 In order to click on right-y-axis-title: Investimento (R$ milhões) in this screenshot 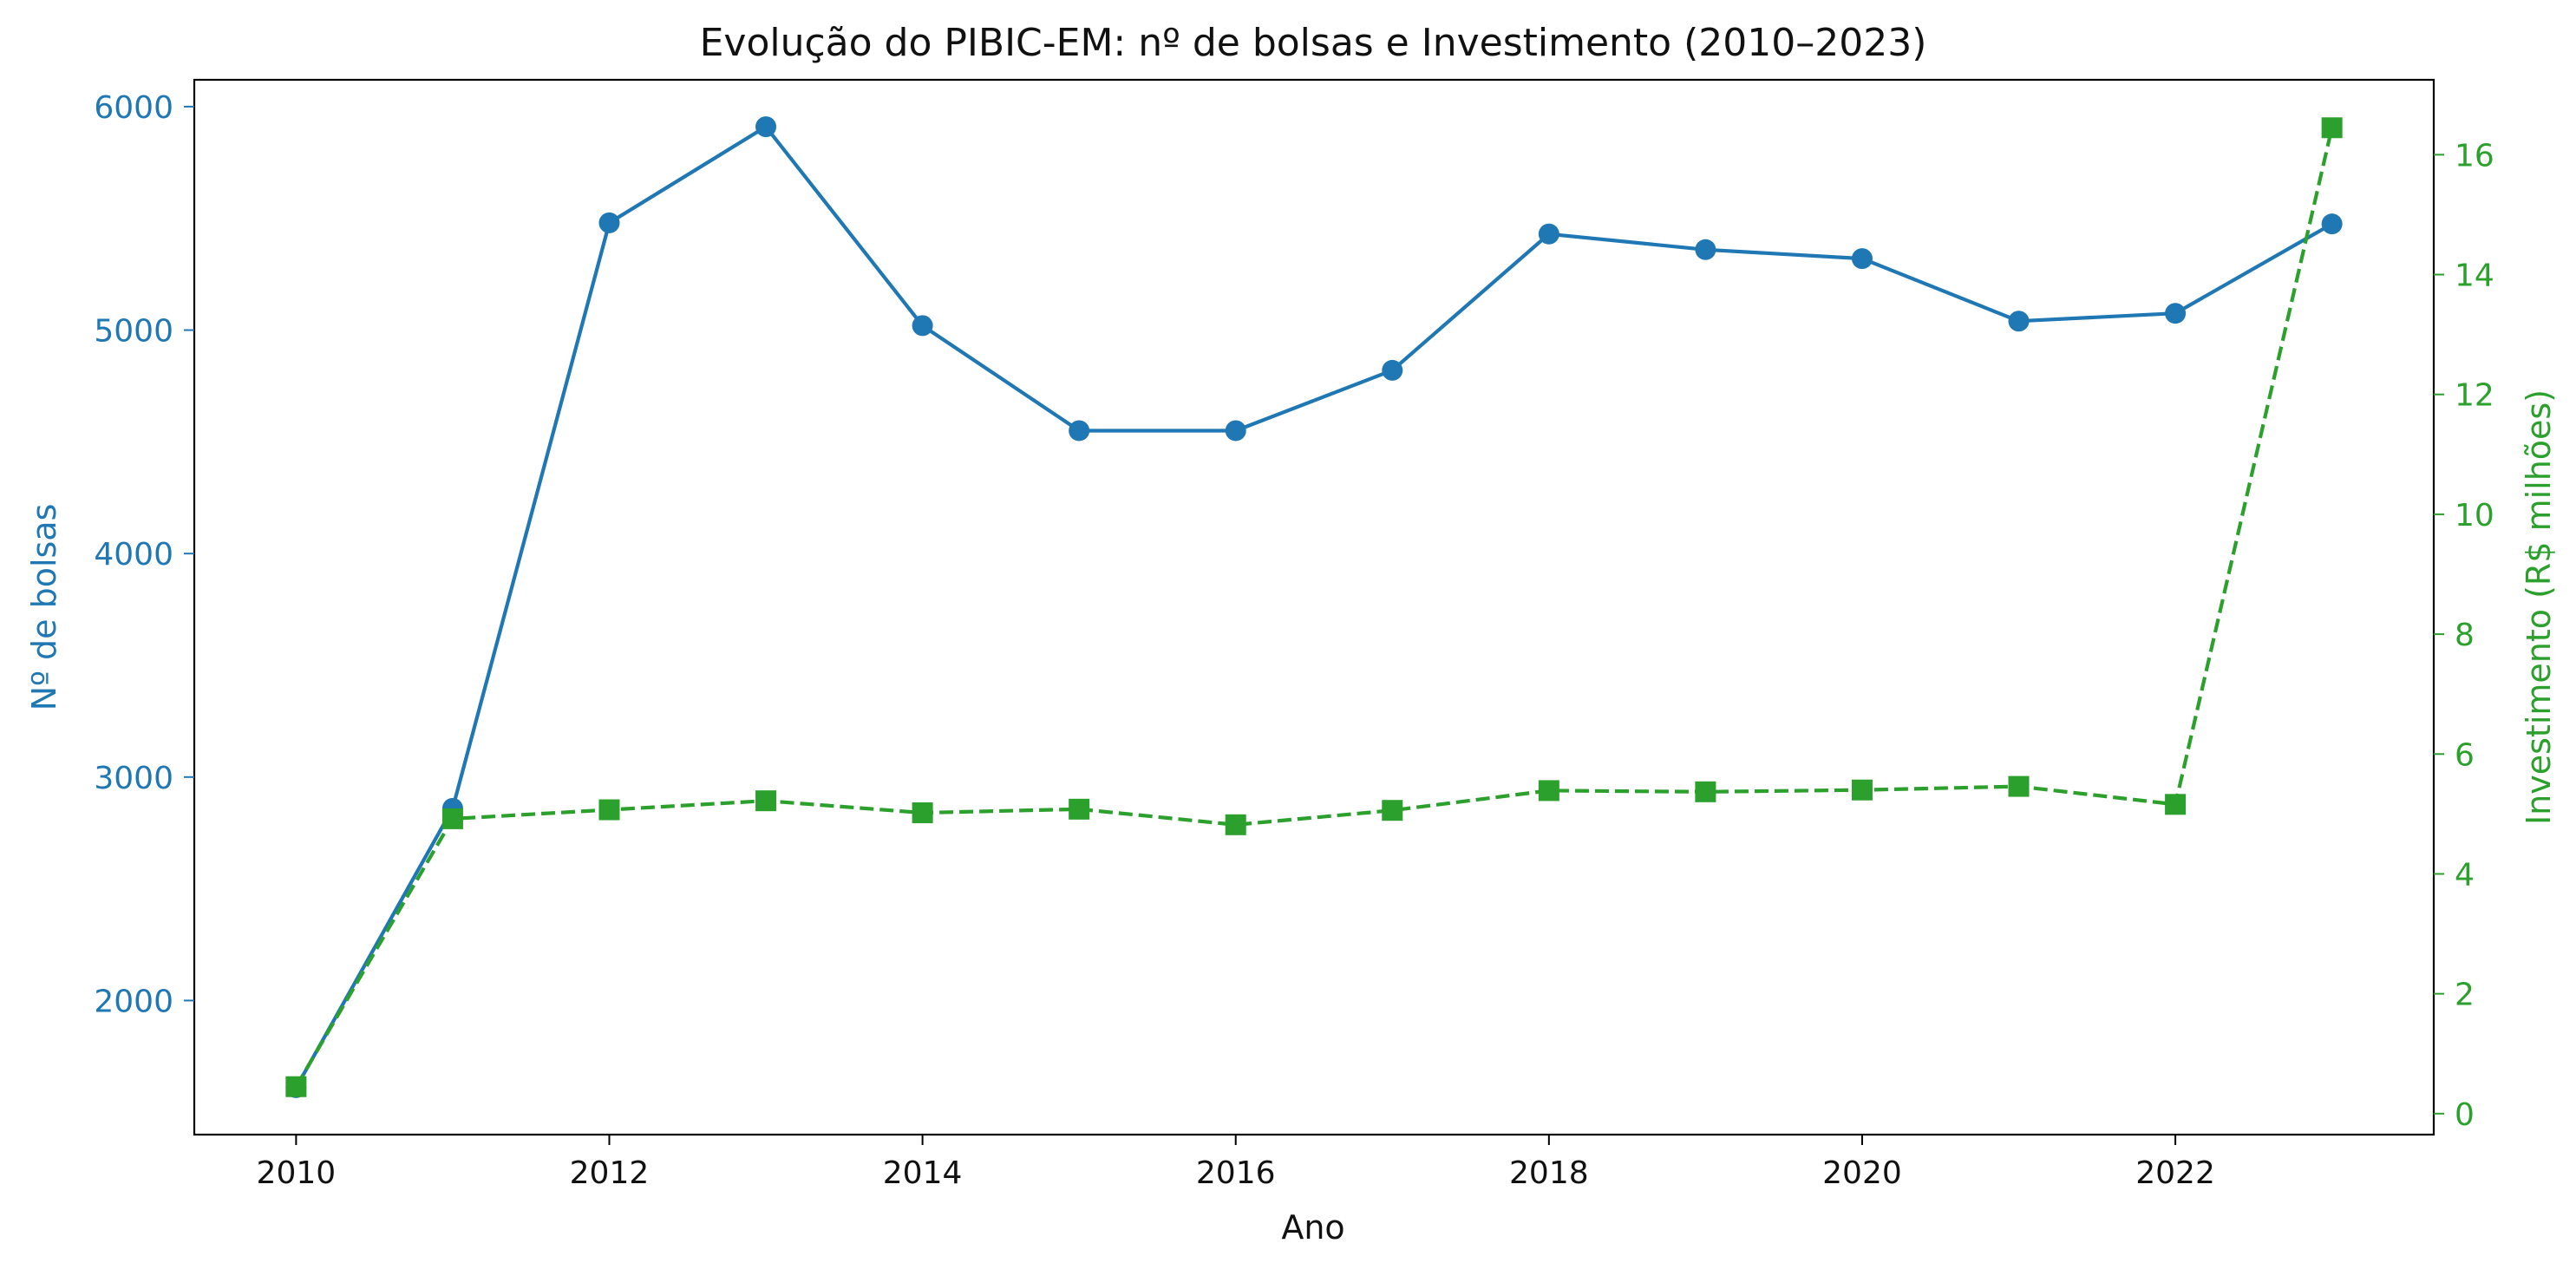, I will do `click(2539, 607)`.